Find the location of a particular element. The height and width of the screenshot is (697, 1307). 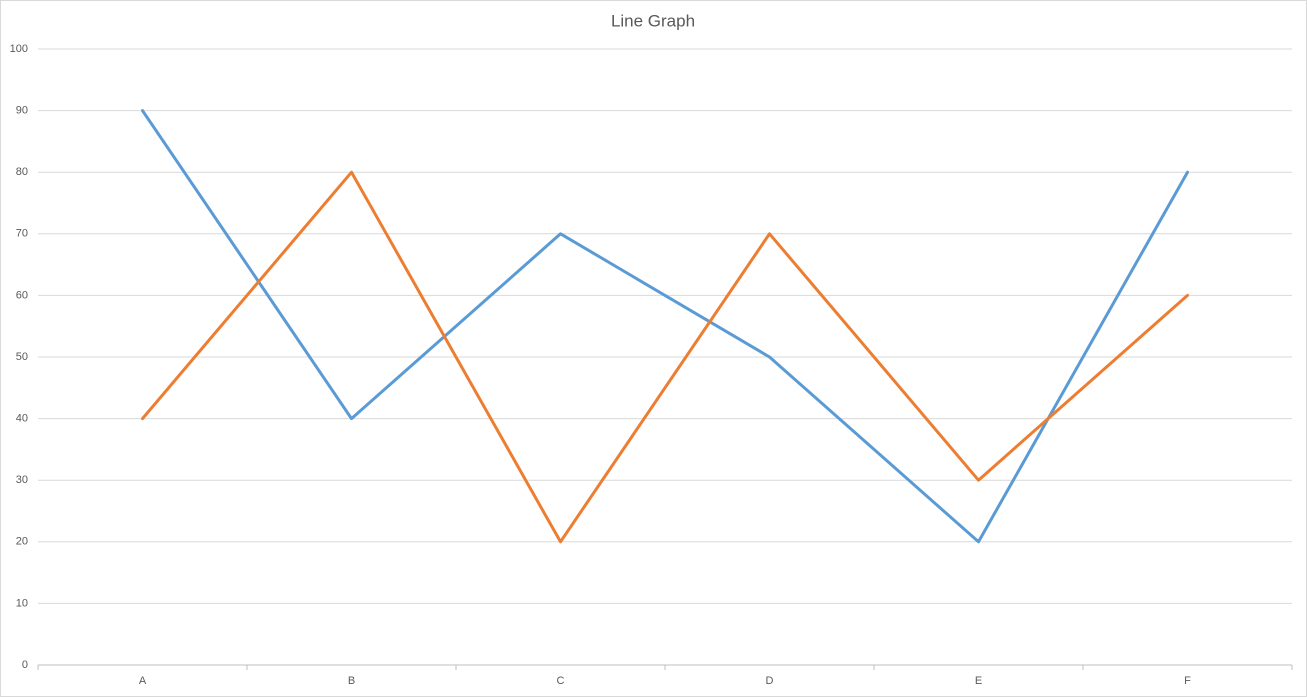

x-tick-label: B is located at coordinates (351, 681).